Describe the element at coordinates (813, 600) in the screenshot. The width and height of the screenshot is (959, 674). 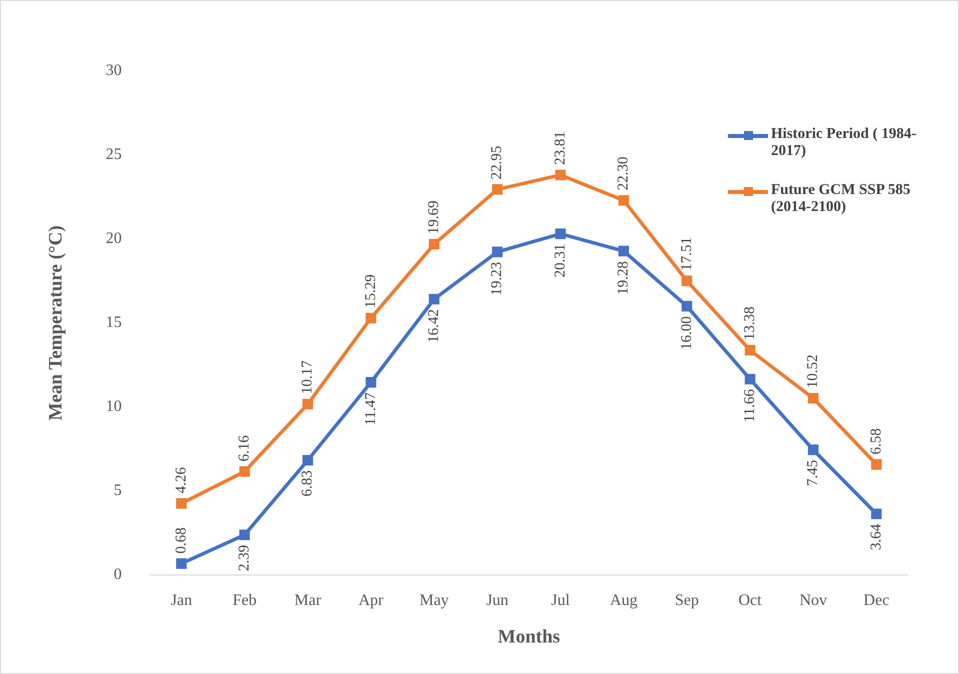
I see `x-tick-label: Nov` at that location.